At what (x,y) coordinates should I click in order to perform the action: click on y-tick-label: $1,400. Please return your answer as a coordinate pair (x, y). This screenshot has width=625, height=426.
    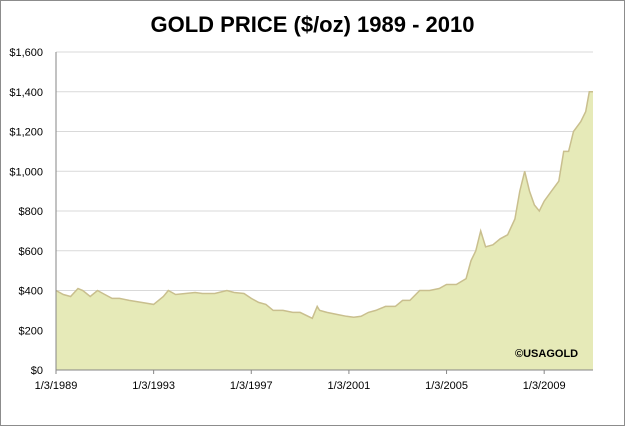
    Looking at the image, I should click on (26, 93).